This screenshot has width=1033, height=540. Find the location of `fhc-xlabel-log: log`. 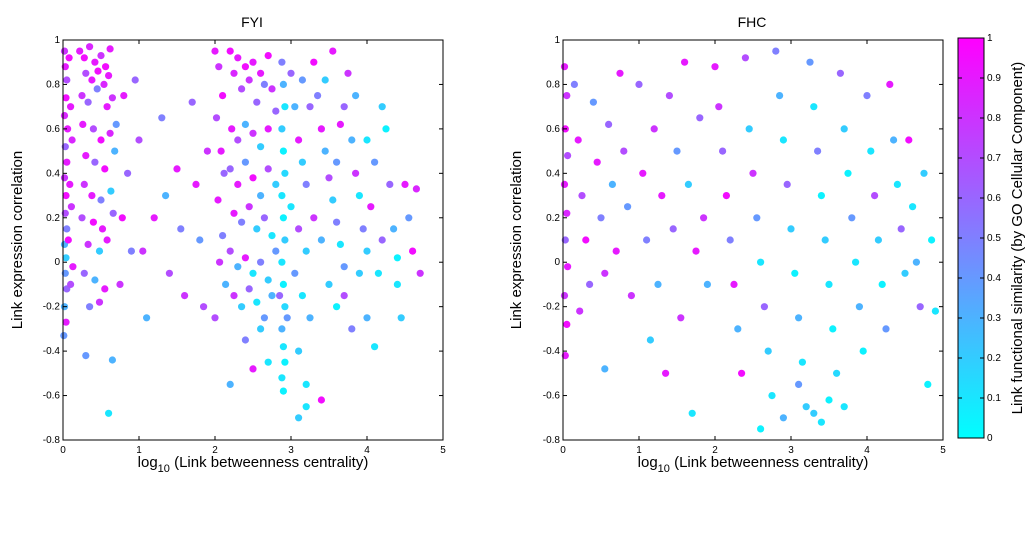

fhc-xlabel-log: log is located at coordinates (648, 462).